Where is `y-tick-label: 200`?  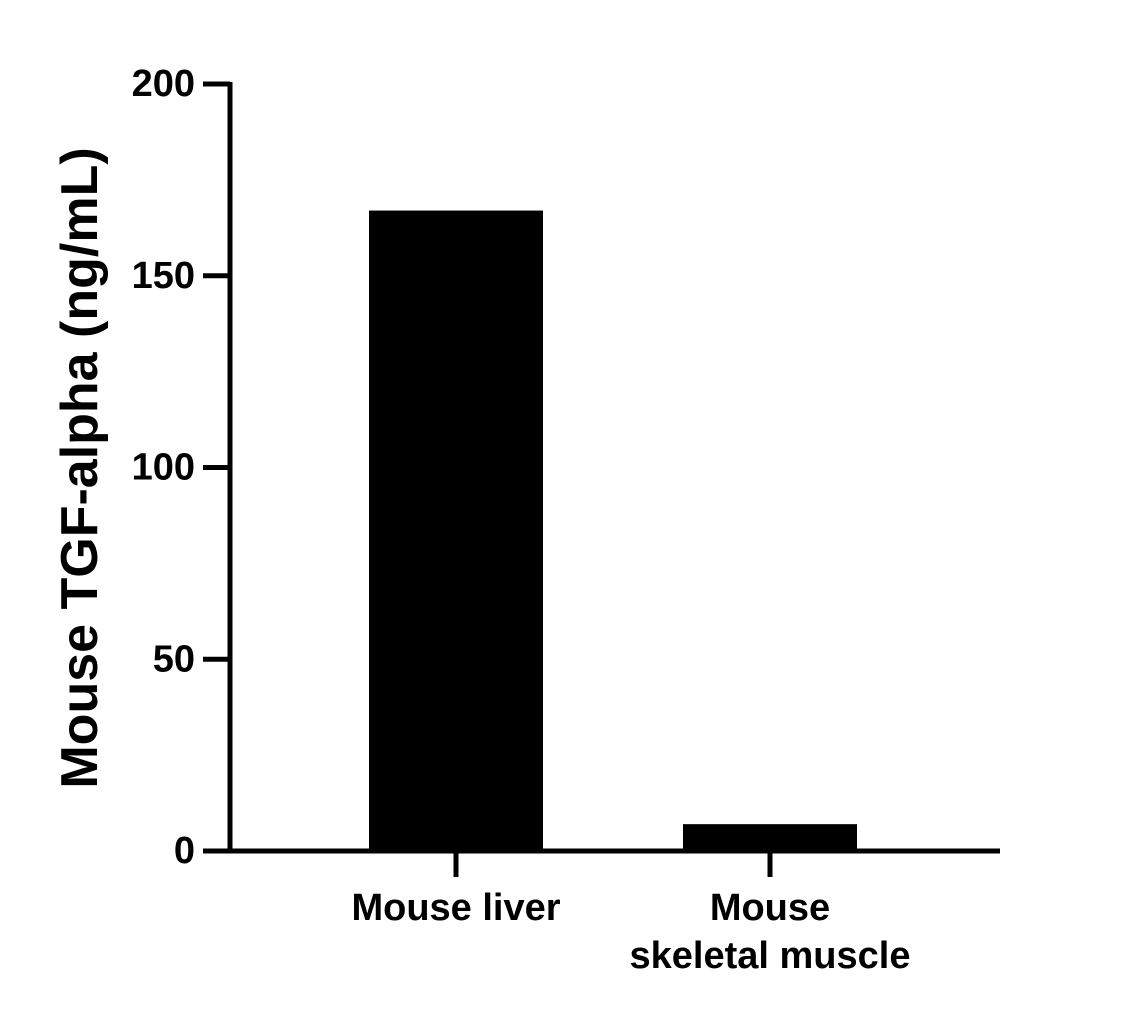 y-tick-label: 200 is located at coordinates (163, 84).